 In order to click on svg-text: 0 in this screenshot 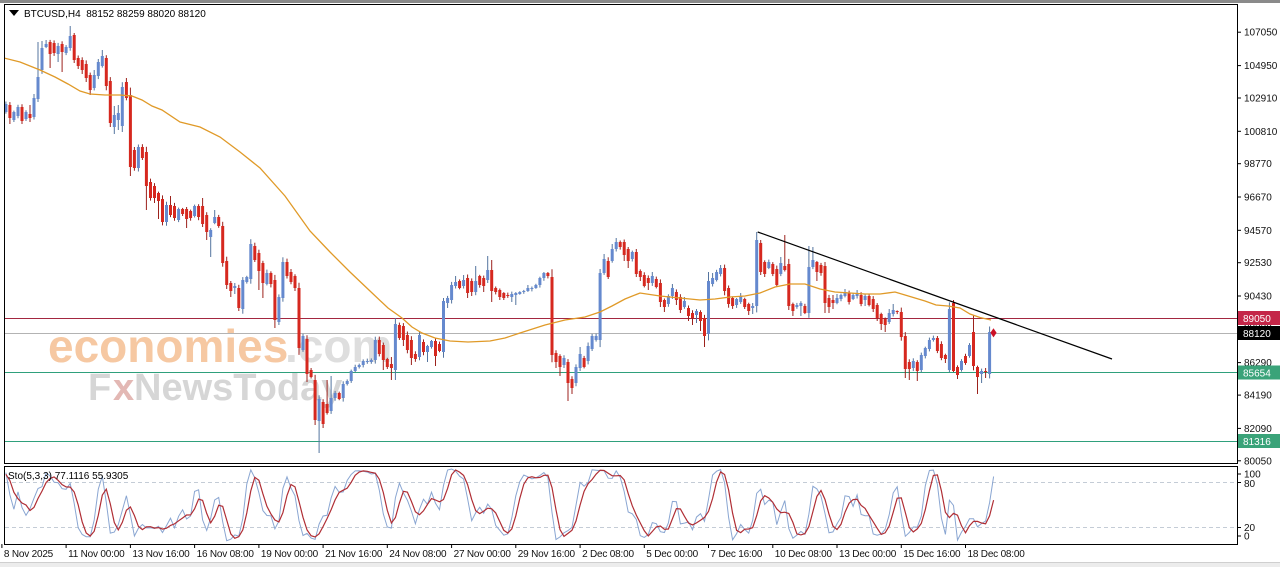, I will do `click(1247, 537)`.